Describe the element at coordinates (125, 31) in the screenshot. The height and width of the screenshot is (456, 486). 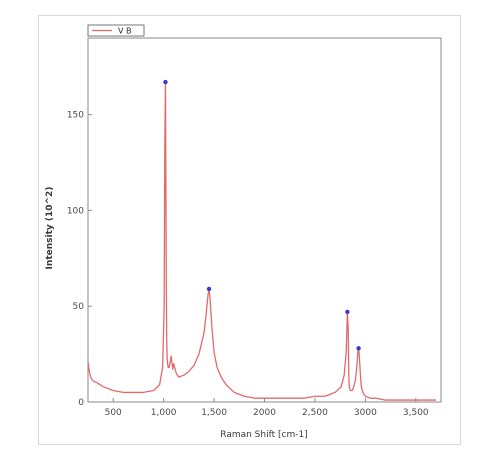
I see `legend-entry-label: V B` at that location.